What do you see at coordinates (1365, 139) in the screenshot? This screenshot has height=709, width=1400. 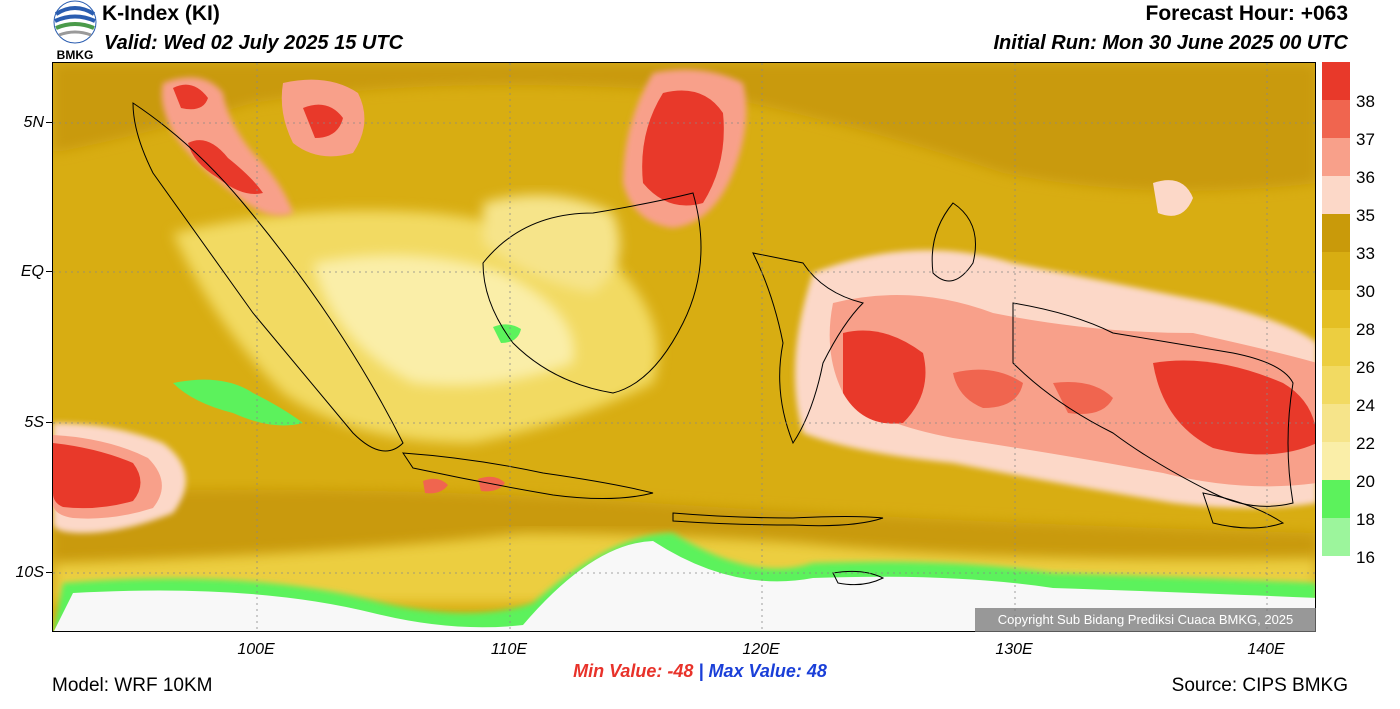 I see `colorbar-label-37: 37` at bounding box center [1365, 139].